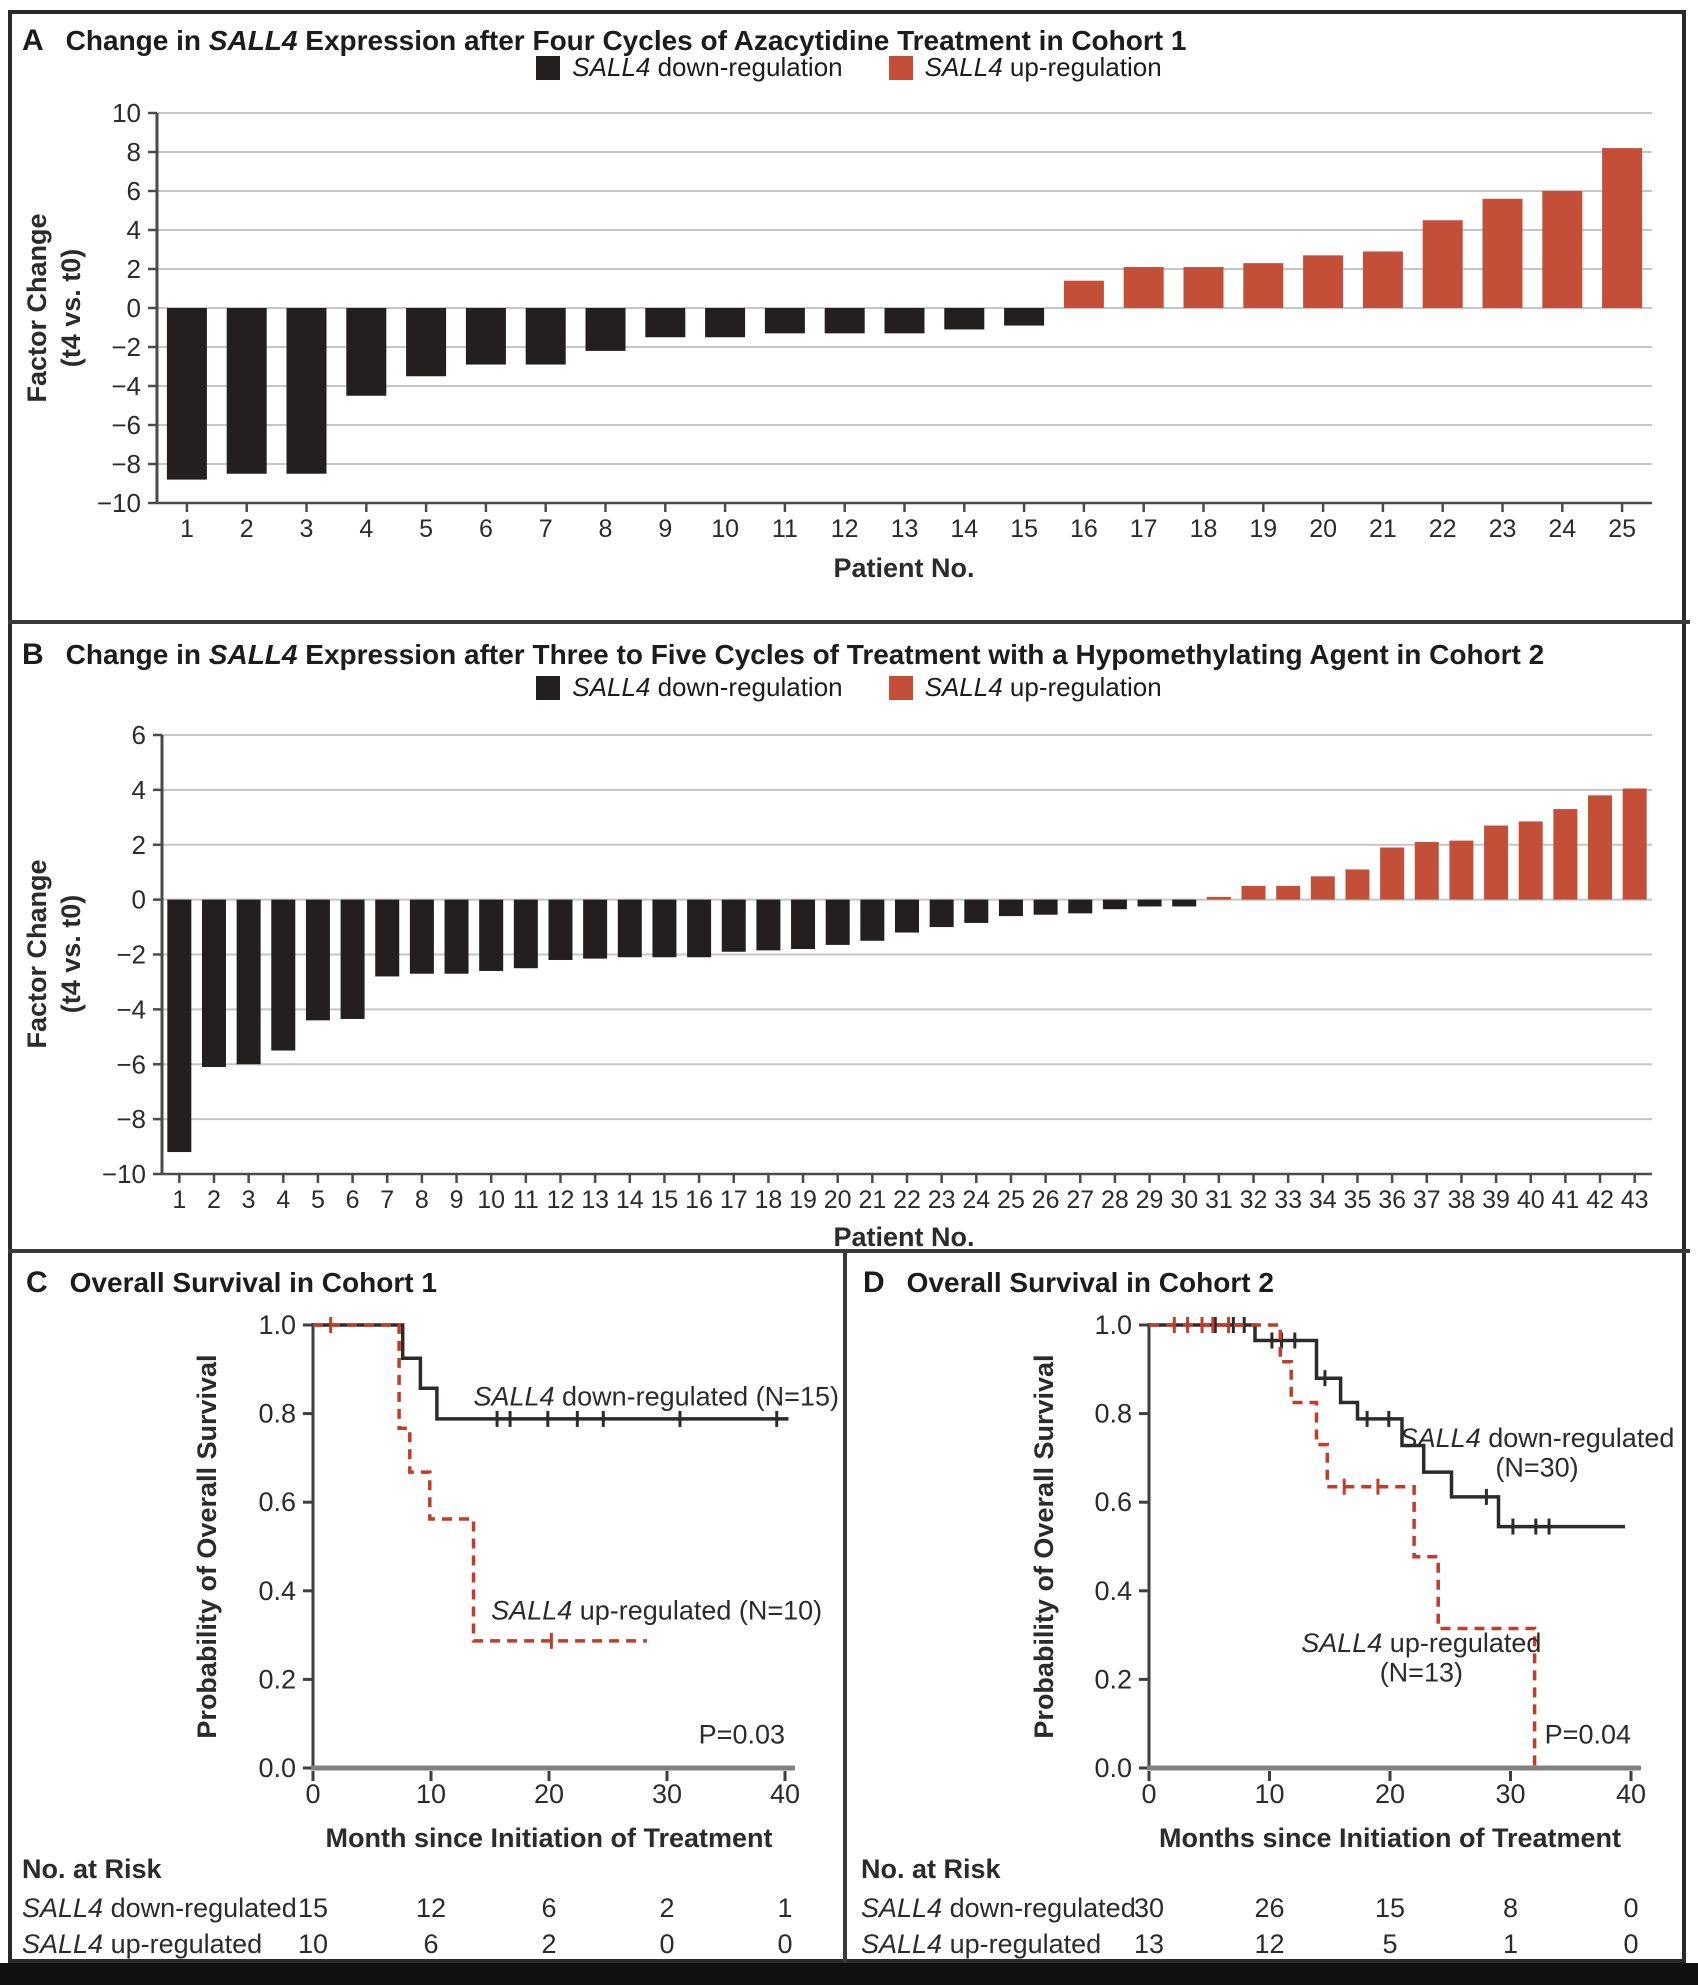 This screenshot has height=1985, width=1698. I want to click on risk-count: 15, so click(313, 1908).